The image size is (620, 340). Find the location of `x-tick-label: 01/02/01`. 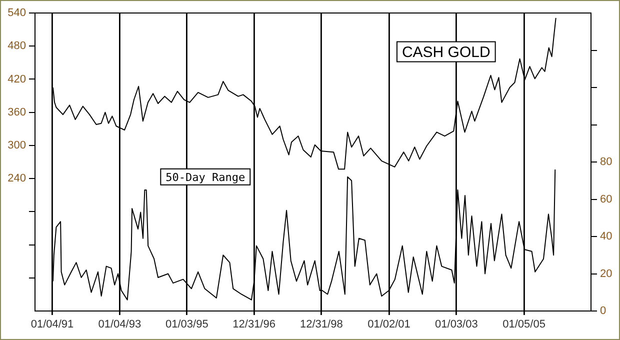

x-tick-label: 01/02/01 is located at coordinates (389, 324).